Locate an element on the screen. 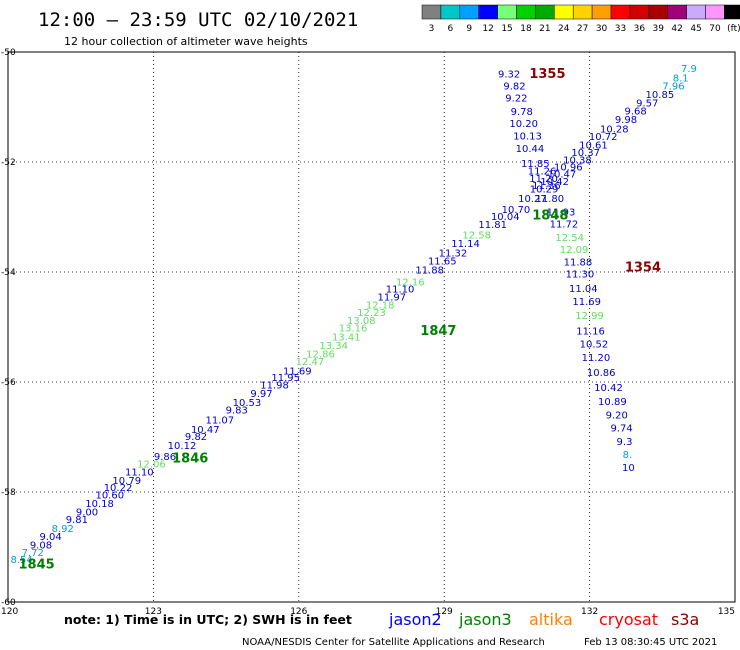 This screenshot has width=740, height=650. satellite-legend: jason2 jason3 altika cryosat s3a is located at coordinates (543, 619).